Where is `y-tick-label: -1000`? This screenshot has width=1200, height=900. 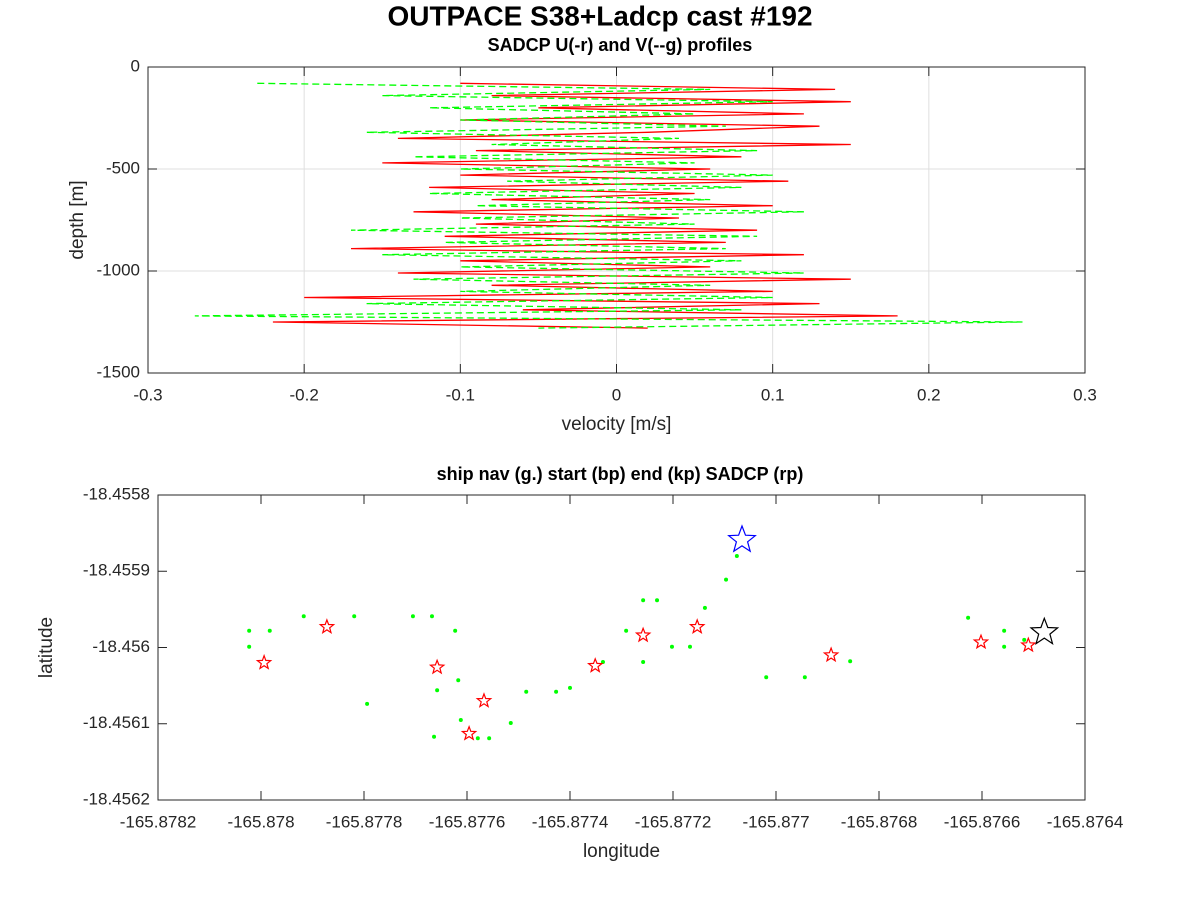
y-tick-label: -1000 is located at coordinates (118, 269).